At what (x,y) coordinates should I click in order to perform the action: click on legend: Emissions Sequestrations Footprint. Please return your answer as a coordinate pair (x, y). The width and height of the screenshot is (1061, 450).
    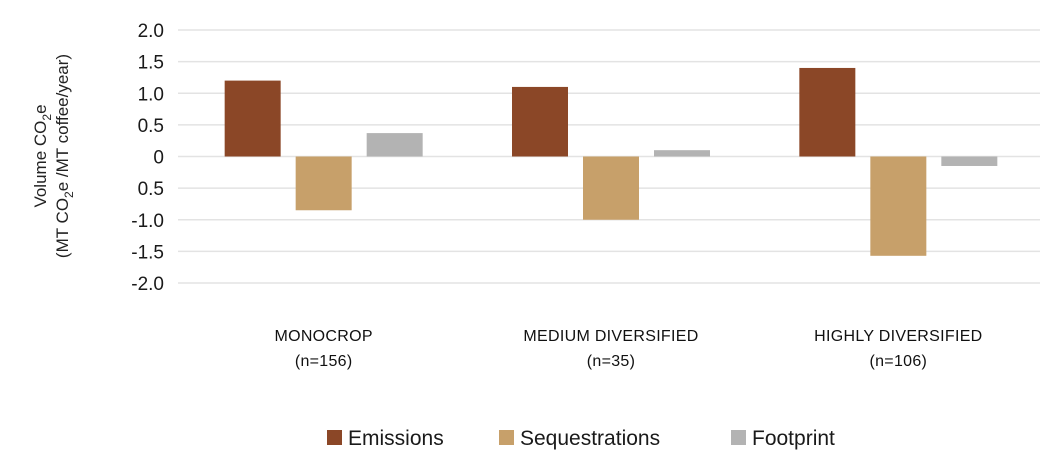
    Looking at the image, I should click on (581, 438).